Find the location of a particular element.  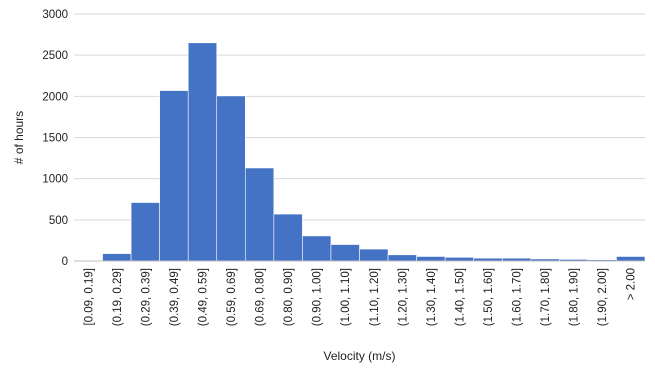

y-tick-label: 0 is located at coordinates (65, 262).